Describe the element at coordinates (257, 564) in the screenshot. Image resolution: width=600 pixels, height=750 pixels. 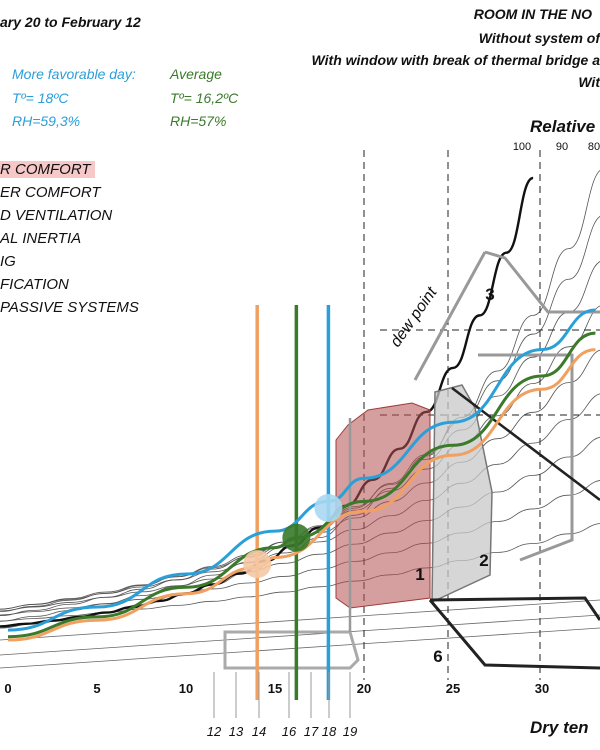
I see `state-point-coldest` at that location.